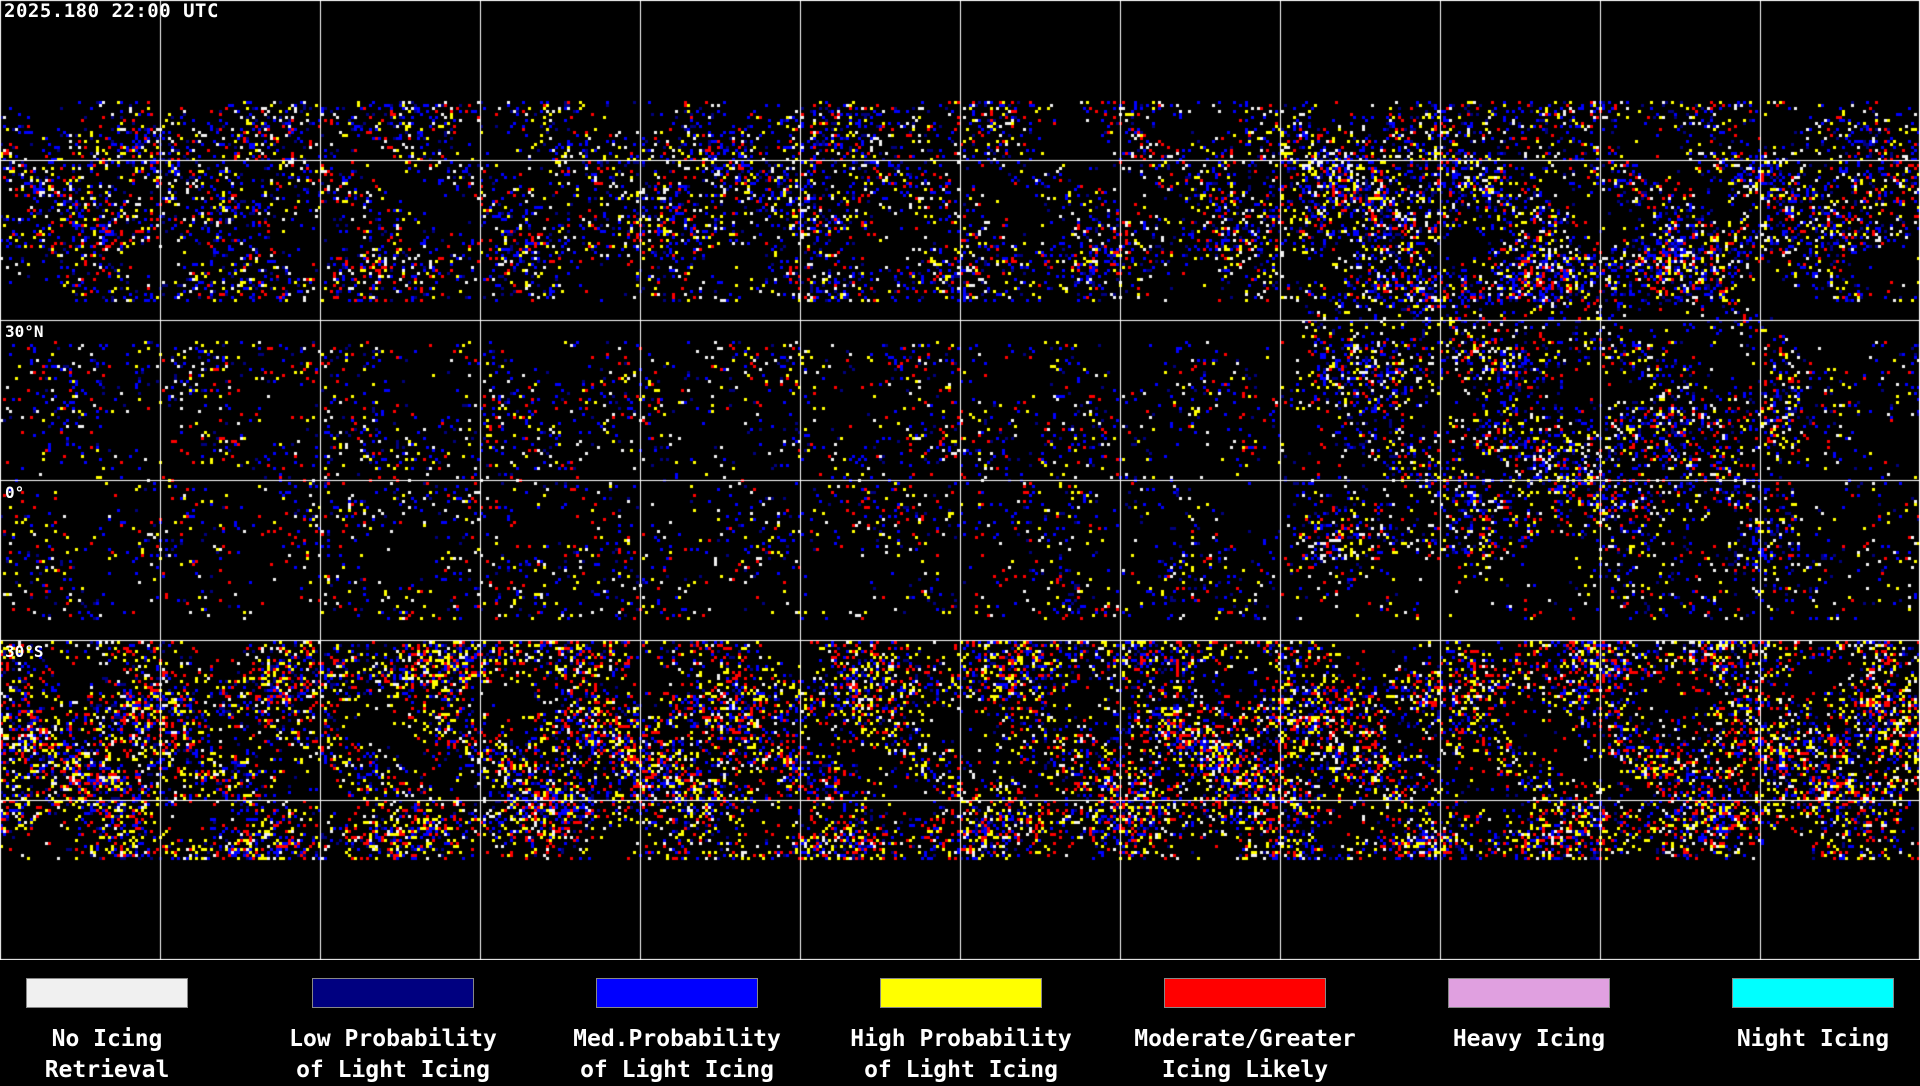 This screenshot has width=1920, height=1086. Describe the element at coordinates (15, 492) in the screenshot. I see `lat-label-equator: 0°` at that location.